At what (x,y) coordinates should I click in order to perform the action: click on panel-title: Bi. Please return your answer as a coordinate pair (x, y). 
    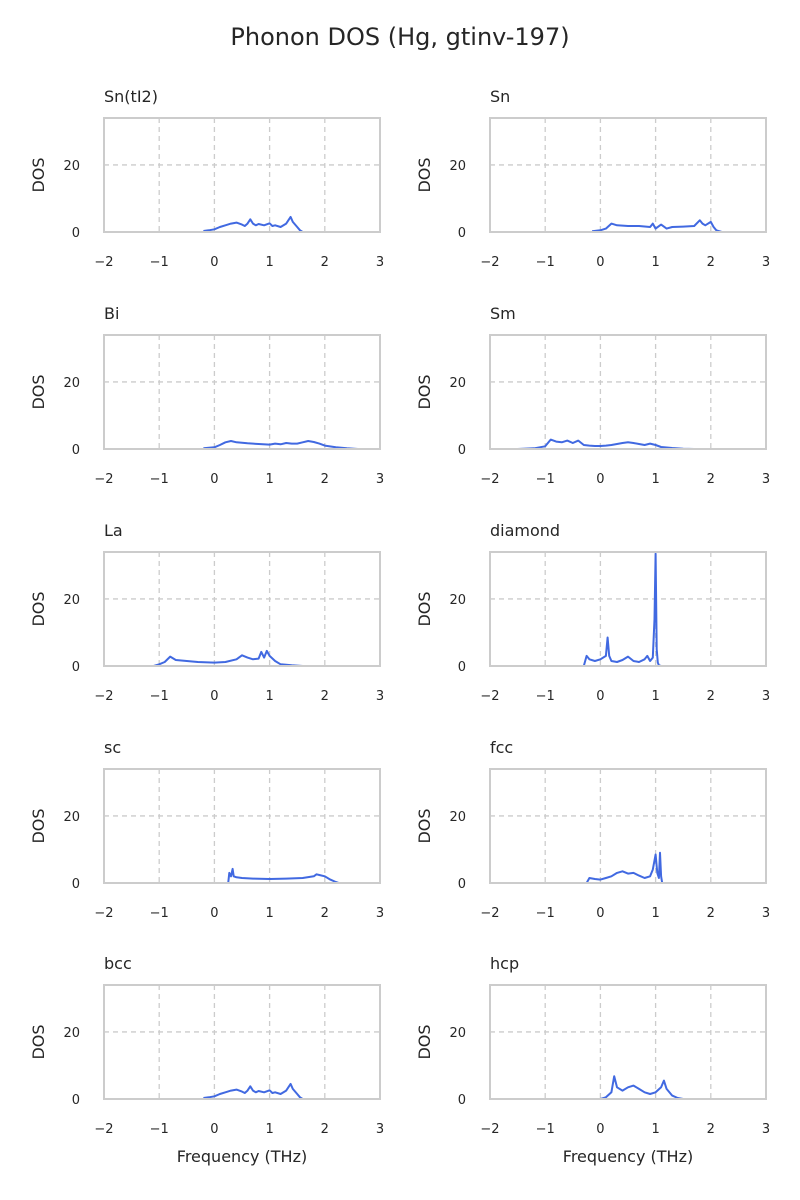
    Looking at the image, I should click on (111, 313).